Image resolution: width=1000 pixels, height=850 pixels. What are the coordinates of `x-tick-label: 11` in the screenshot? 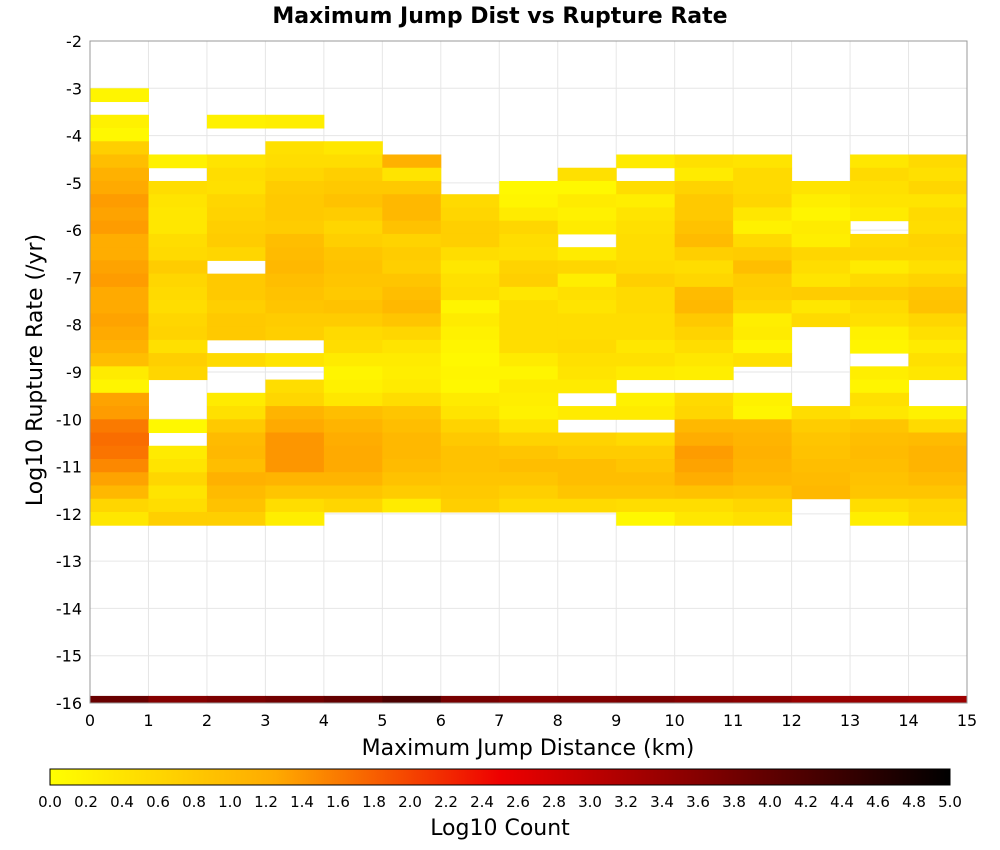 It's located at (733, 720).